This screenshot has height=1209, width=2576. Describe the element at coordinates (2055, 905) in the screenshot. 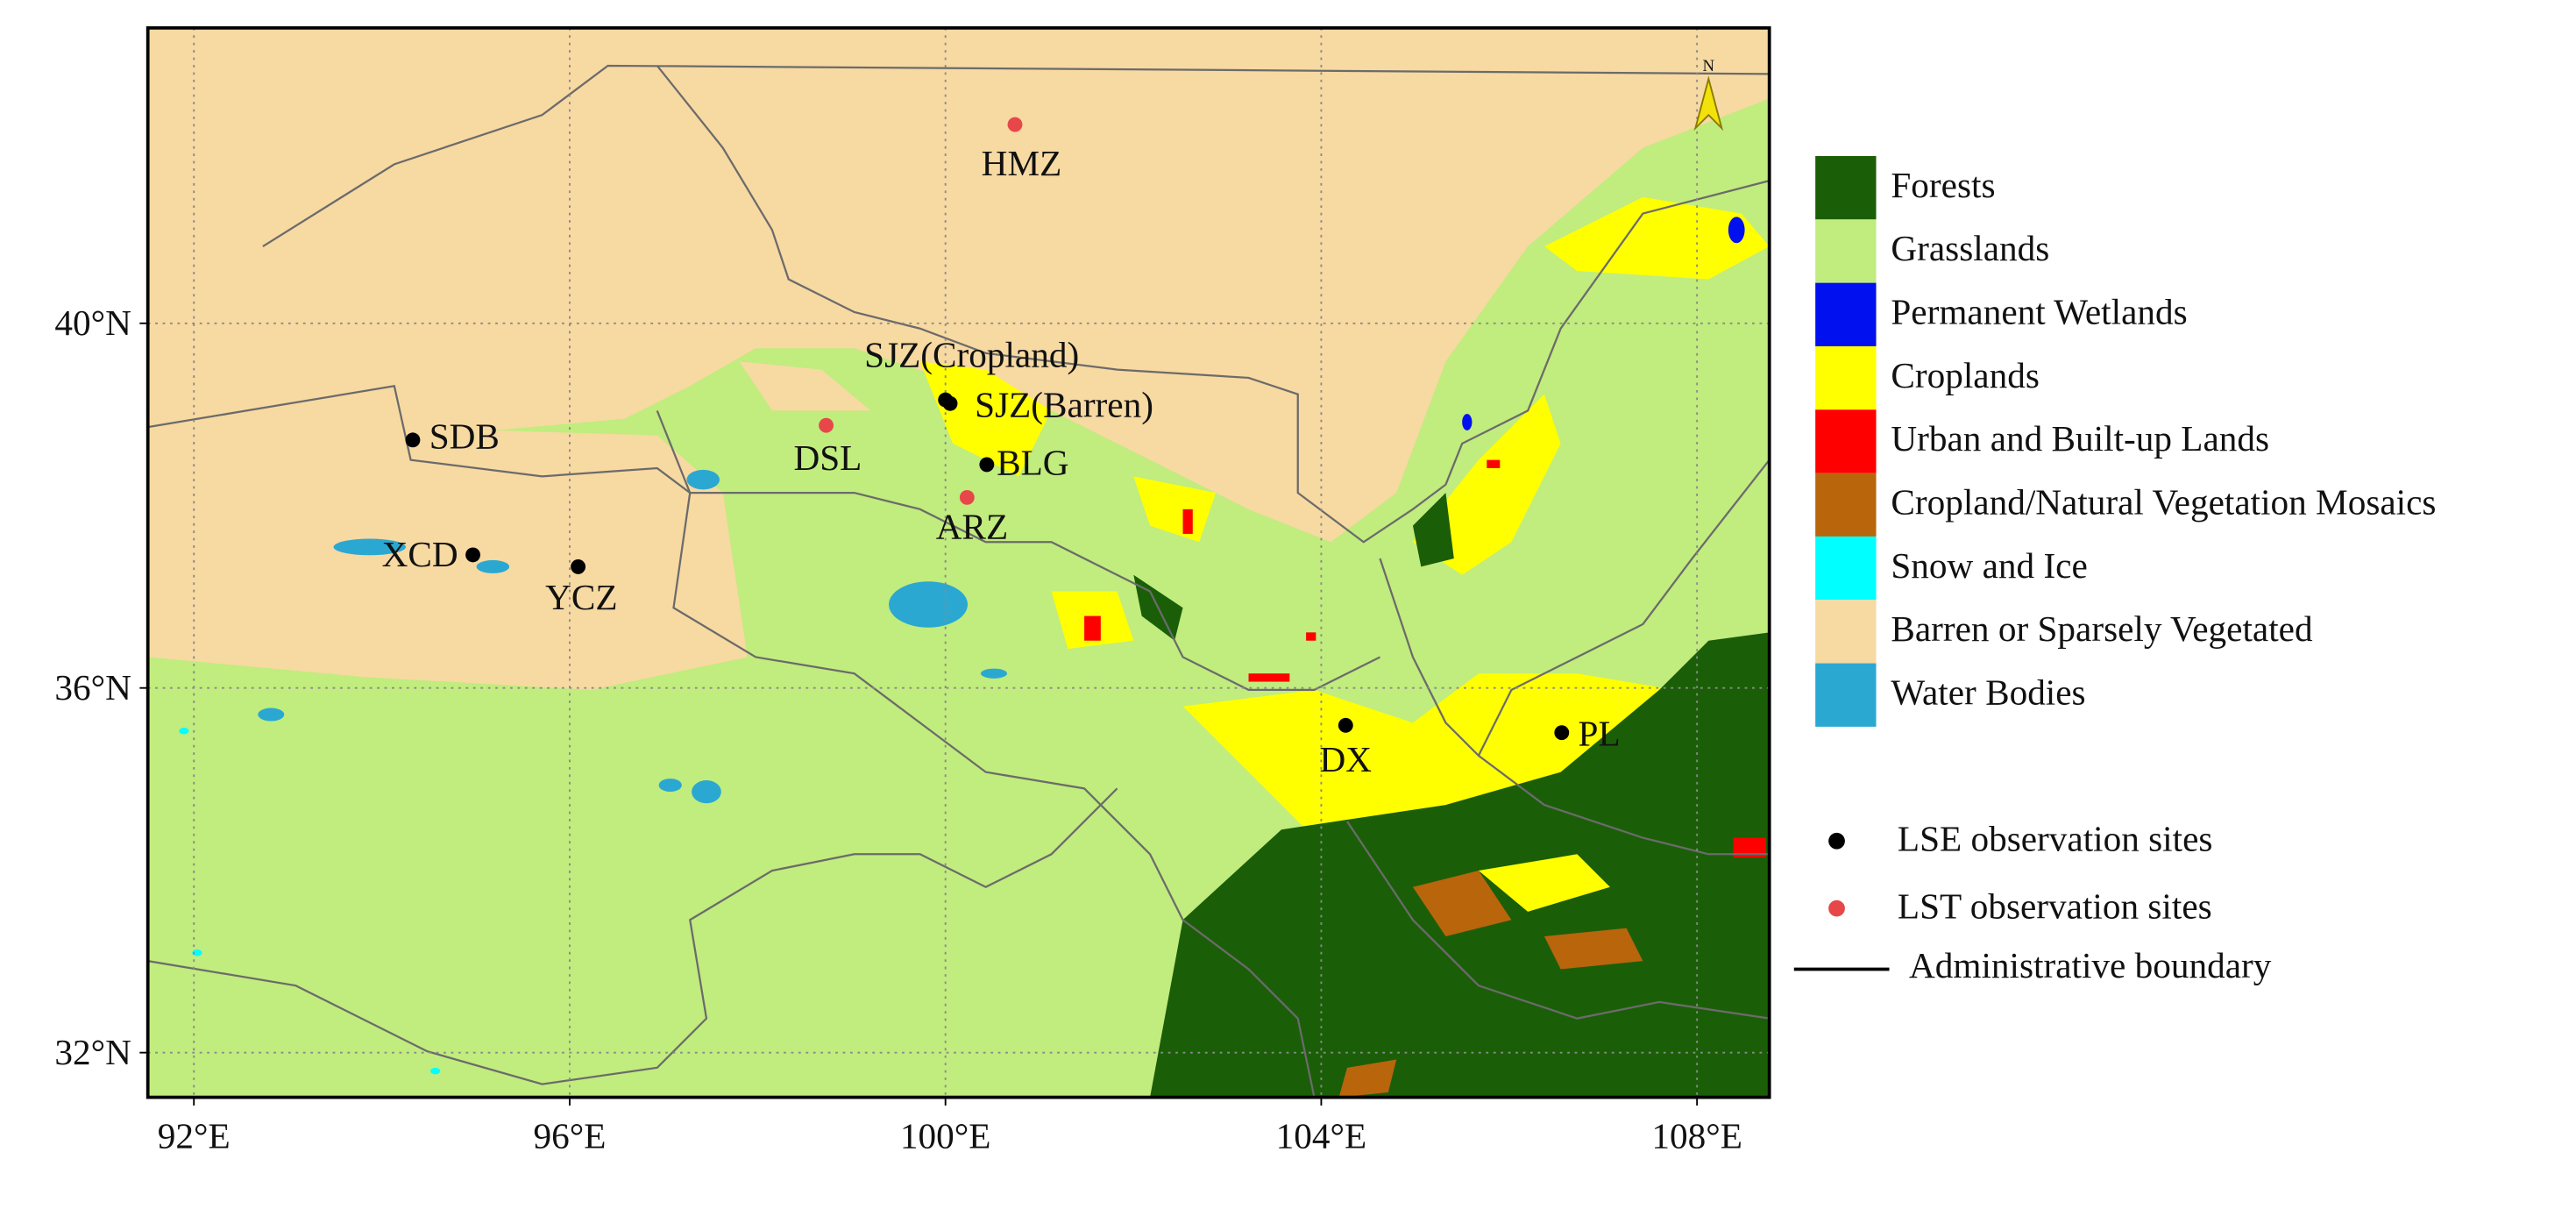

I see `legend-label: LST observation sites` at that location.